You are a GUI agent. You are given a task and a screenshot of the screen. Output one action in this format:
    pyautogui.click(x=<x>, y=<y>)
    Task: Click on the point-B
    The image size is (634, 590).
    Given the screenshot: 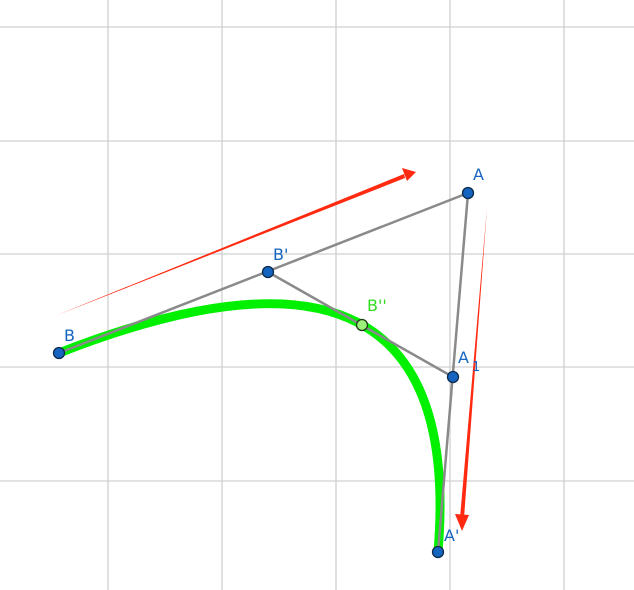 What is the action you would take?
    pyautogui.click(x=59, y=353)
    